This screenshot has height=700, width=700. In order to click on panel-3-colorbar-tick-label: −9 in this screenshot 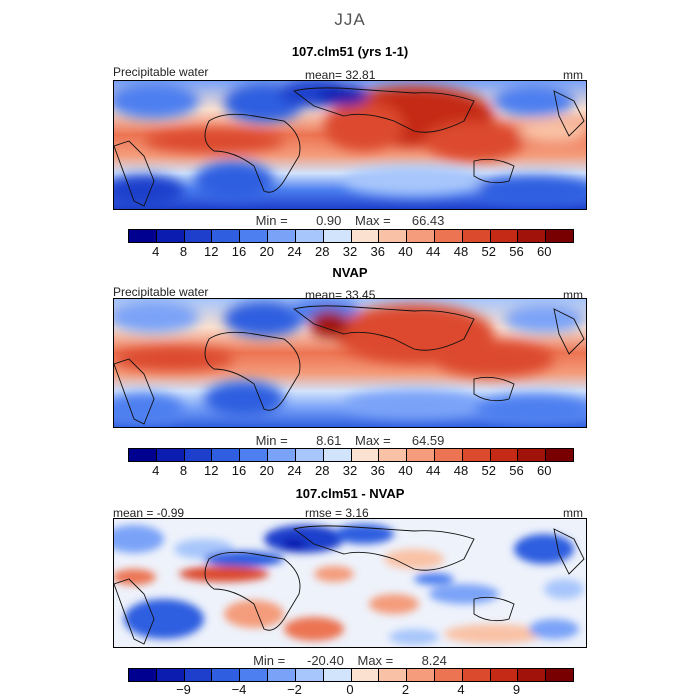, I will do `click(183, 689)`.